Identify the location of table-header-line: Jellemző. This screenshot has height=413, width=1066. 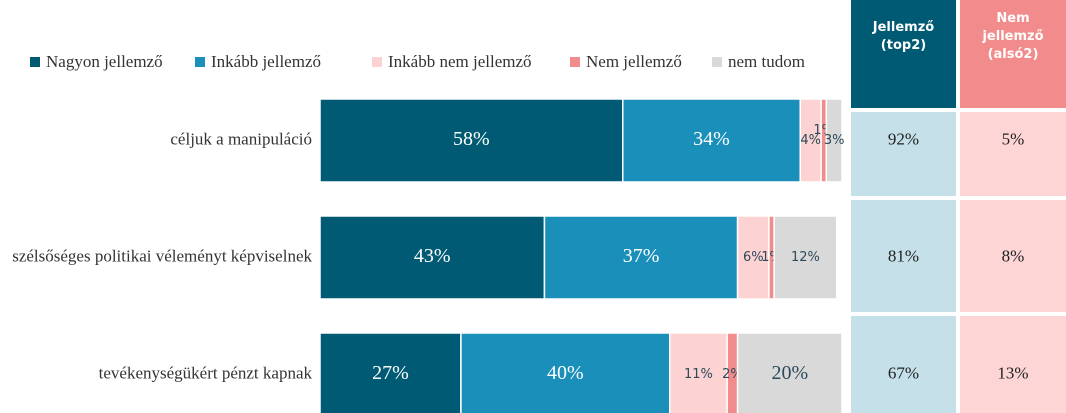
(903, 27).